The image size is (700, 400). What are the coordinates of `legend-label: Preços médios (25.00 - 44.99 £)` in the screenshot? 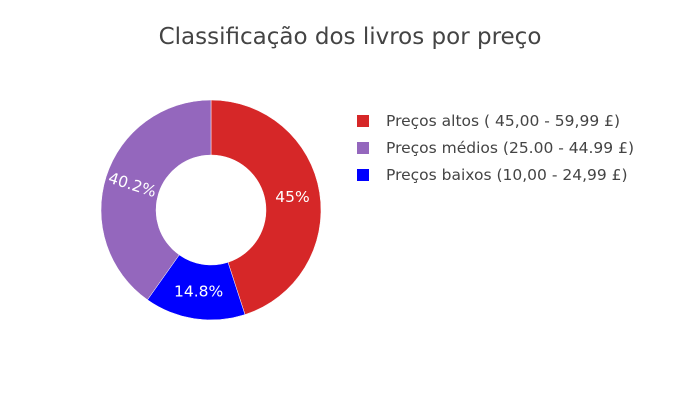 It's located at (510, 147).